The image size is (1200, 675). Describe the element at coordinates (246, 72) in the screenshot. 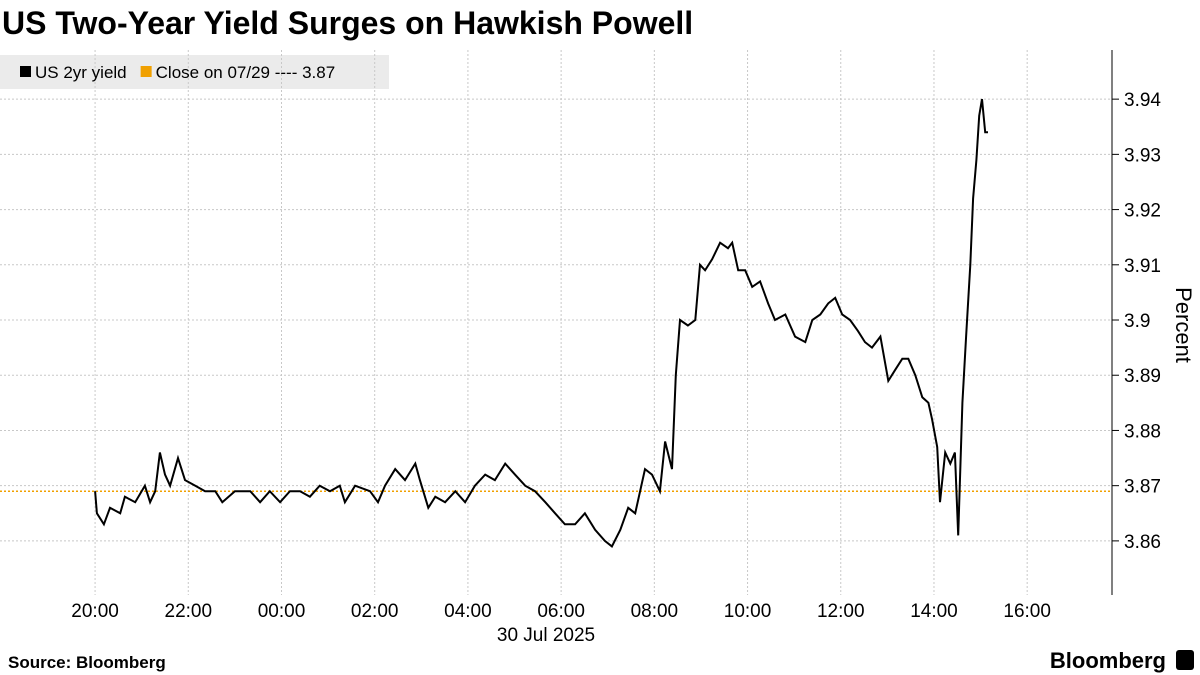

I see `legend-label: Close on 07/29 ---- 3.87` at that location.